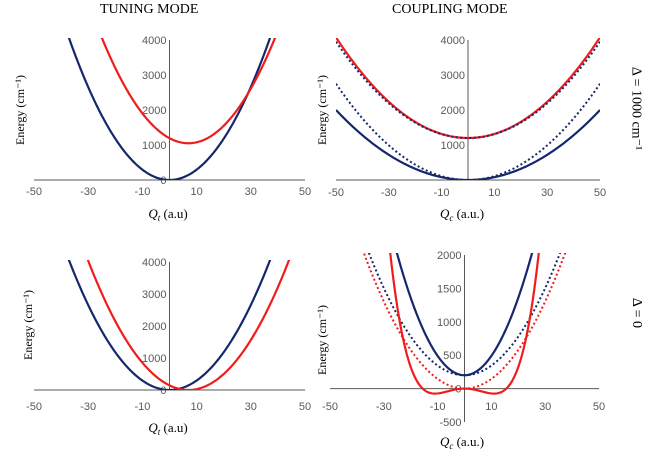  I want to click on coupling-bottom-series-1-navy-dotted, so click(464, 315).